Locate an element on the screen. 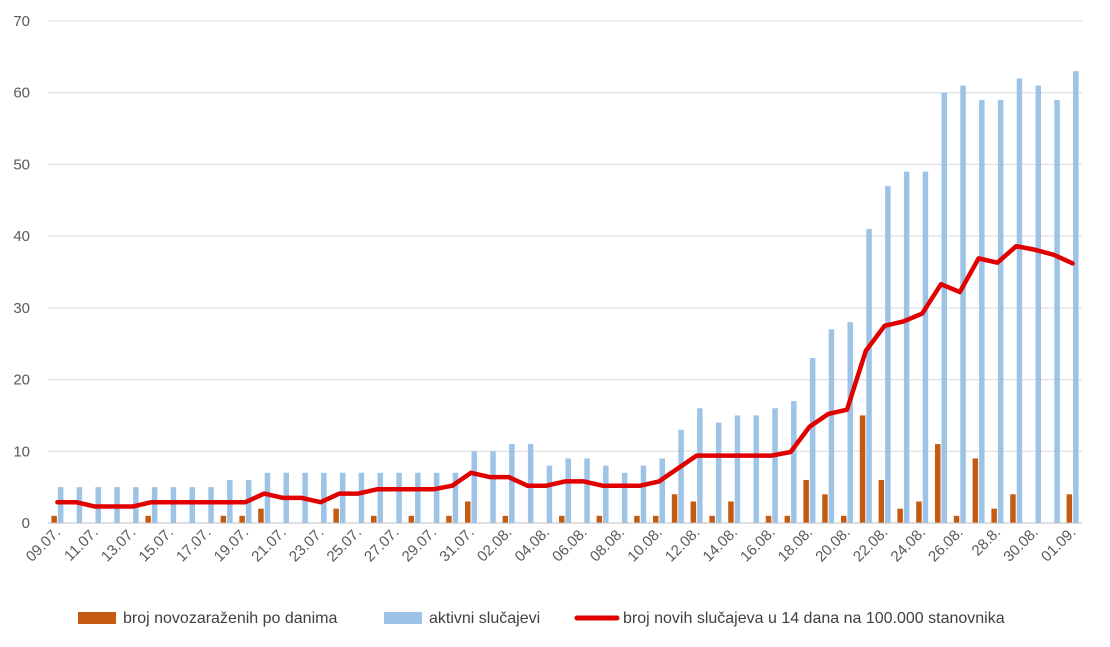 This screenshot has width=1110, height=647. x-tick-label: 27.07. is located at coordinates (382, 545).